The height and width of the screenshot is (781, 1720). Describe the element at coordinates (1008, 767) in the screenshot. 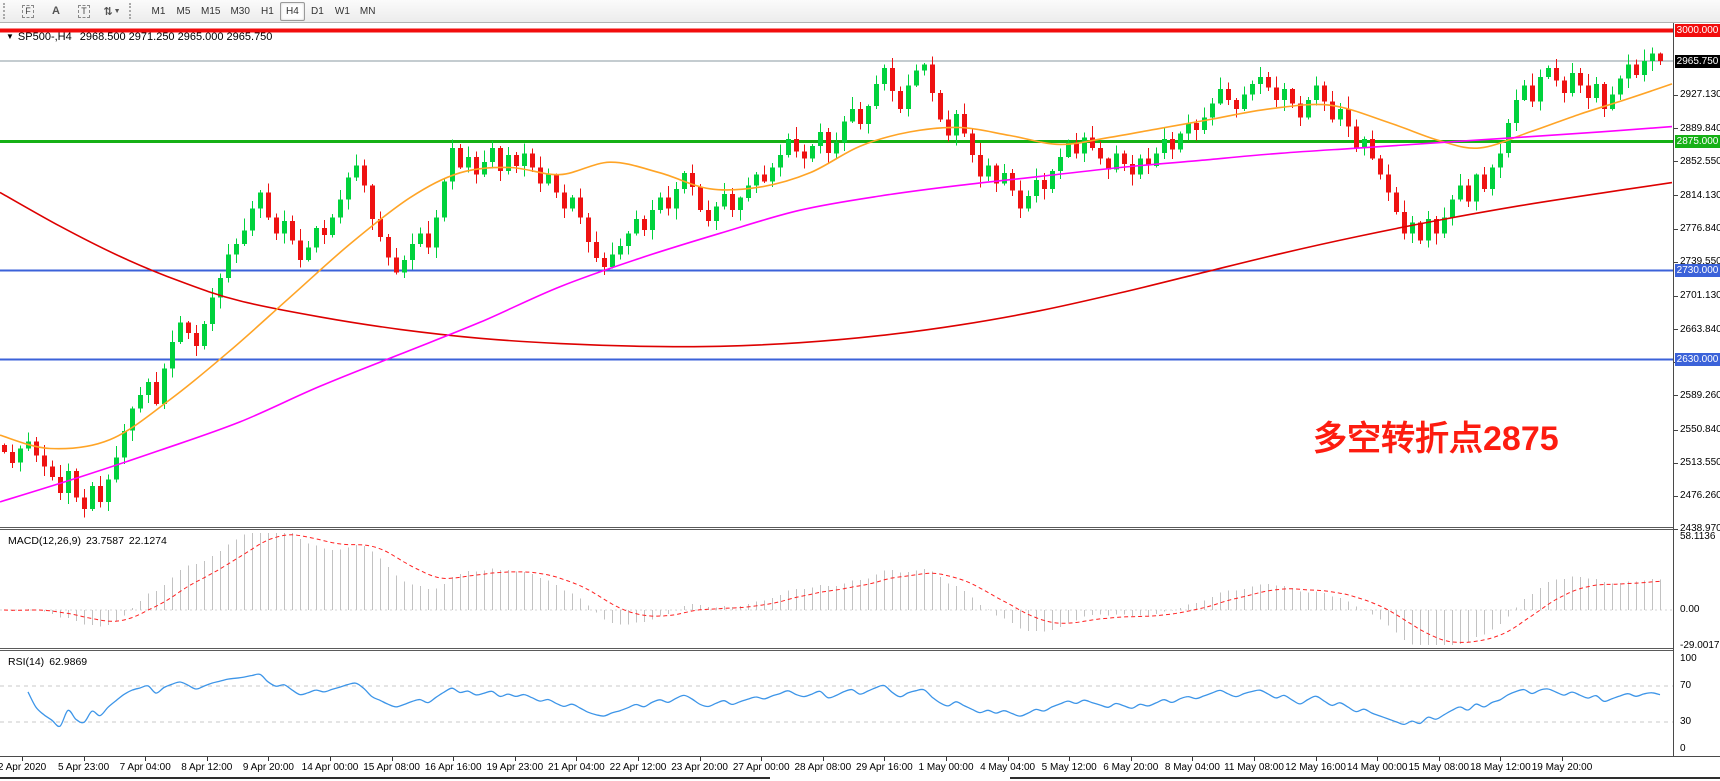

I see `time-label: 4 May 04:00` at that location.